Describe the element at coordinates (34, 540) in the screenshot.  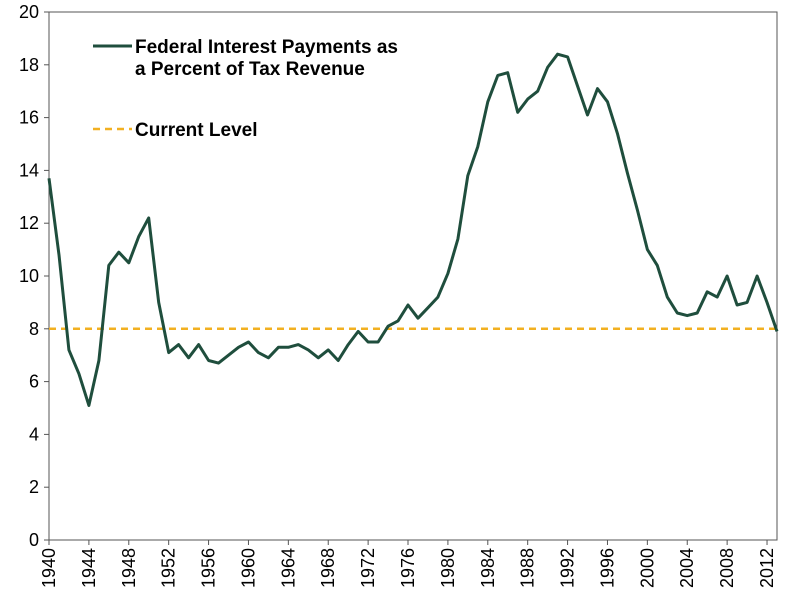
I see `y-tick-label: 0` at that location.